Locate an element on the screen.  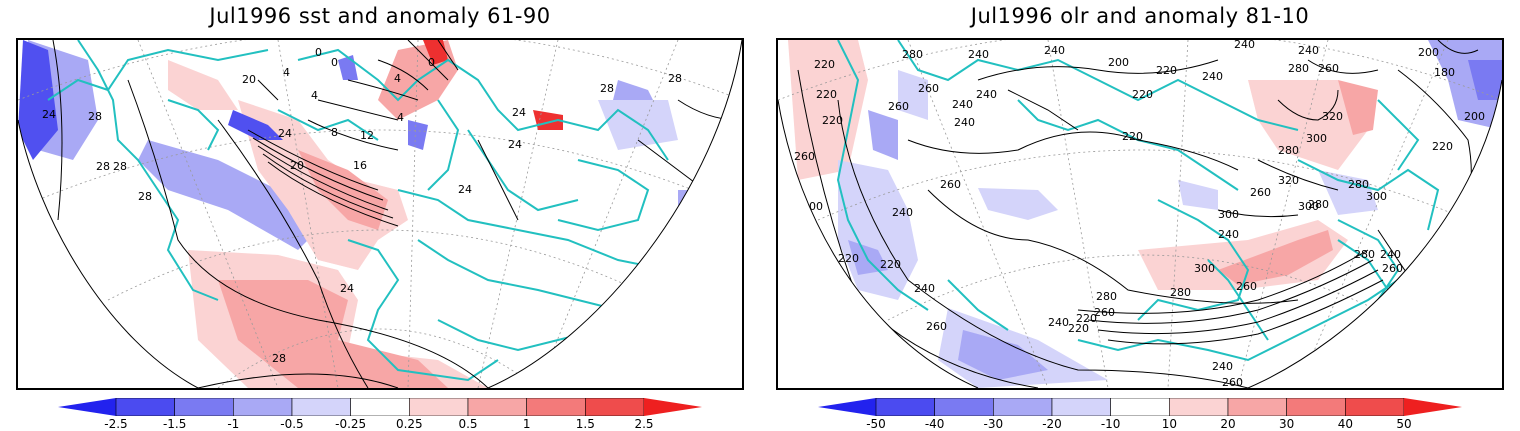
colorbar-tick-label: 30 is located at coordinates (1287, 424).